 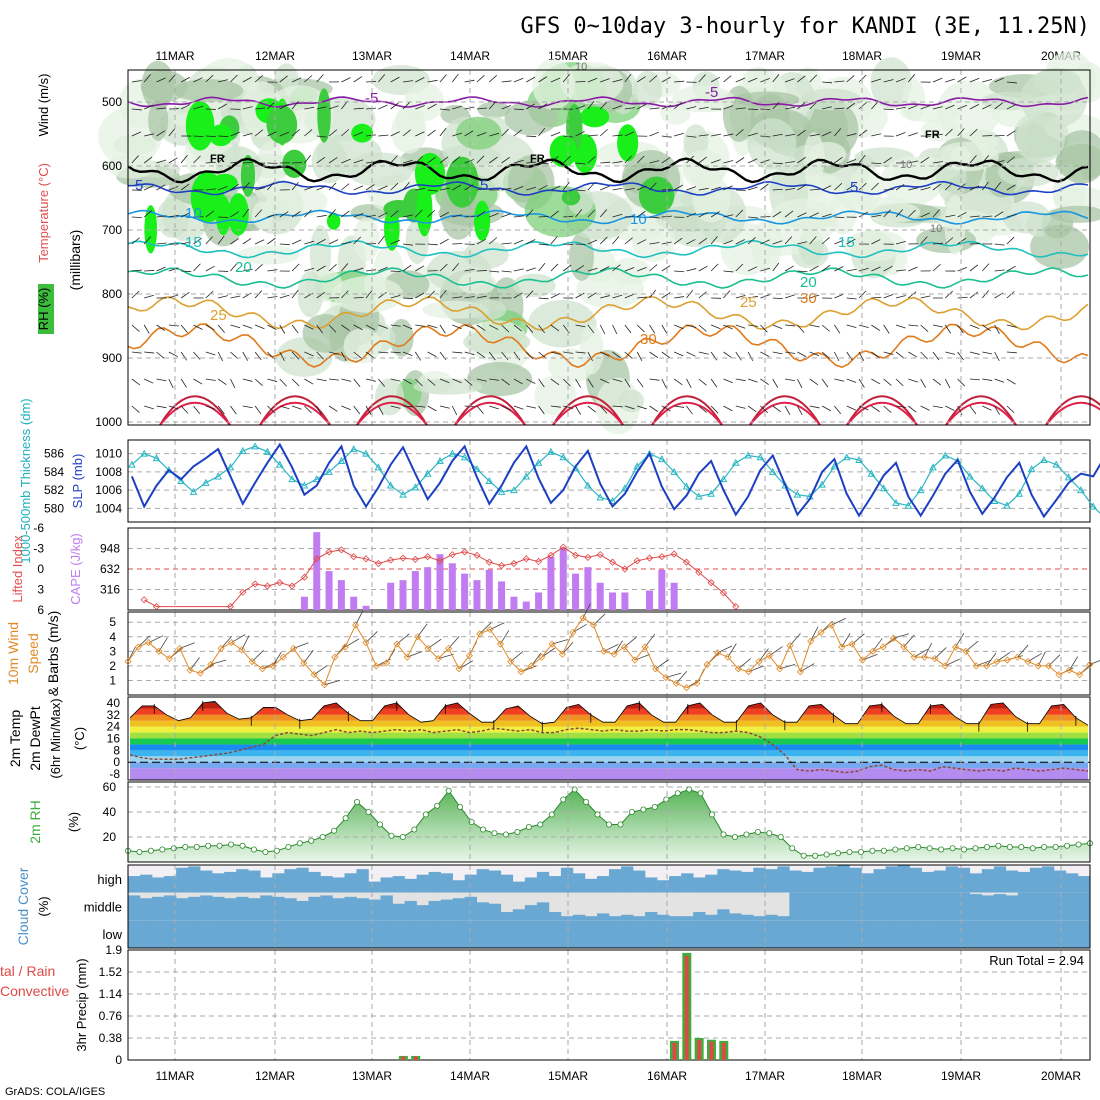 What do you see at coordinates (470, 1076) in the screenshot?
I see `date-label: 14MAR` at bounding box center [470, 1076].